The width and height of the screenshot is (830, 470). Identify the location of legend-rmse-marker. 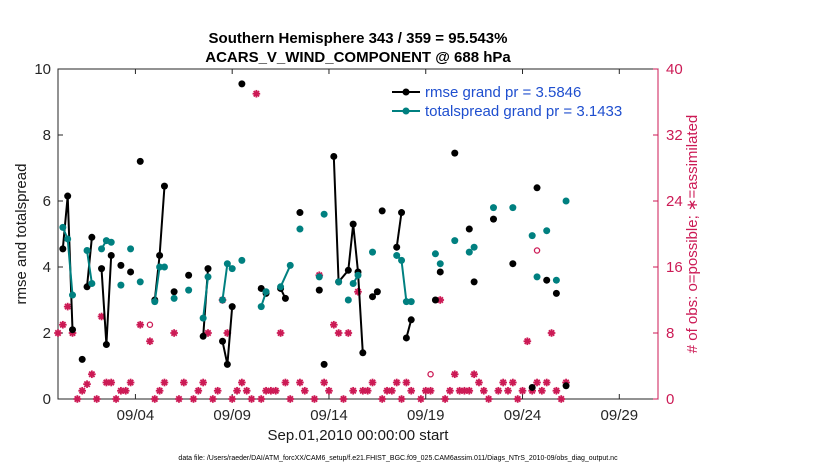
(406, 92).